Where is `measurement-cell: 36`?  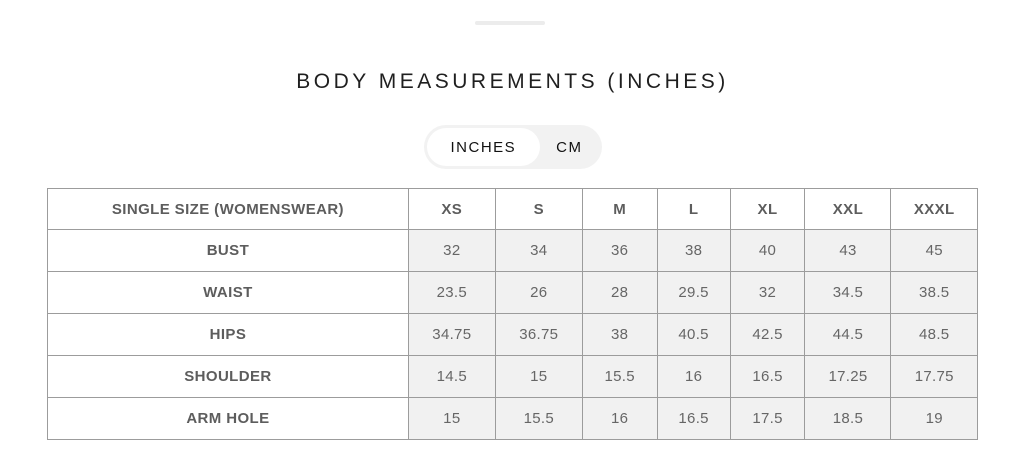 measurement-cell: 36 is located at coordinates (619, 250).